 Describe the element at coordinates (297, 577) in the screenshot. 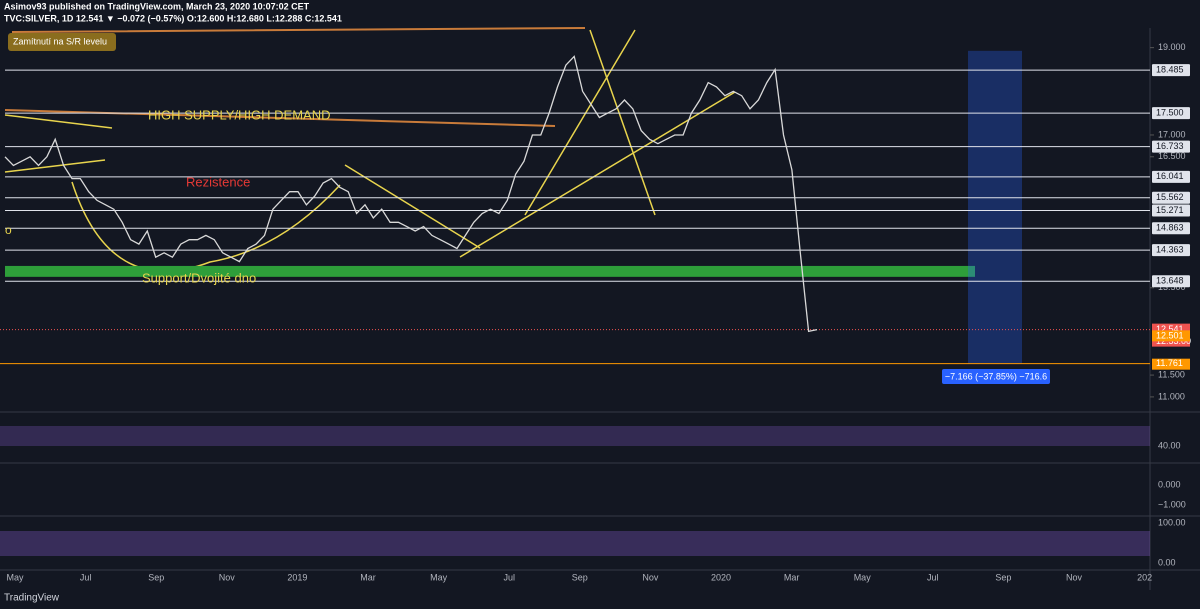

I see `x-tick-label: 2019` at that location.